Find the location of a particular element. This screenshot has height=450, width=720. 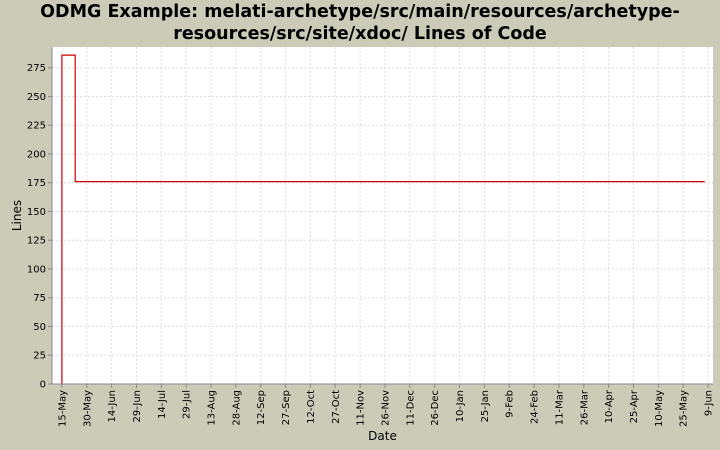

x-tick-label: 10-Jan is located at coordinates (460, 406).